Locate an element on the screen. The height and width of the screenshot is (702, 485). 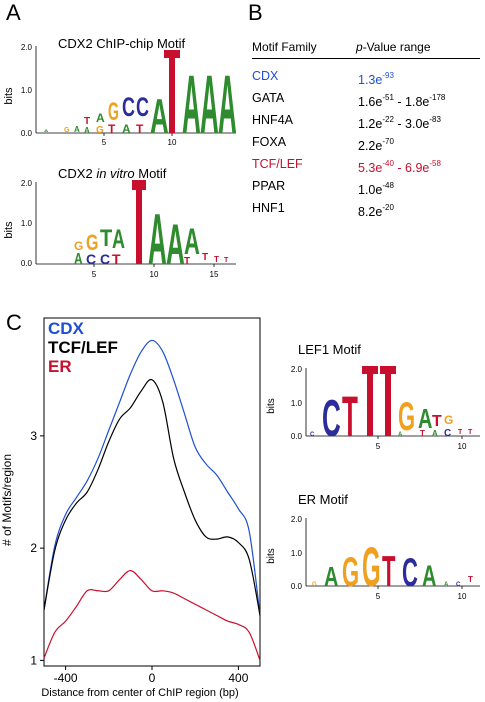
legend-entry: TCF/LEF is located at coordinates (83, 347).